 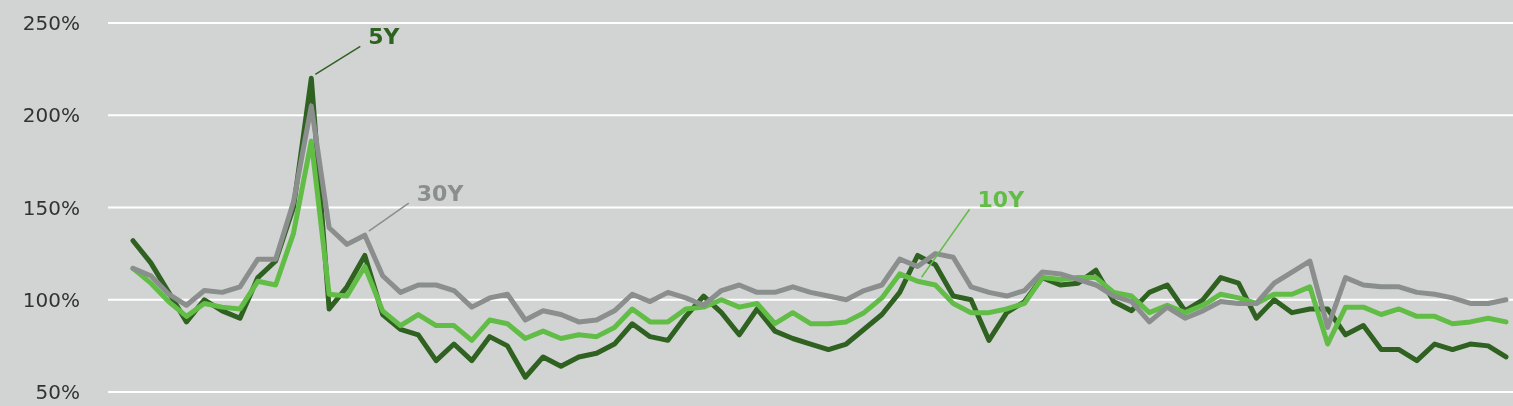 What do you see at coordinates (57, 392) in the screenshot?
I see `y-tick-label: 50%` at bounding box center [57, 392].